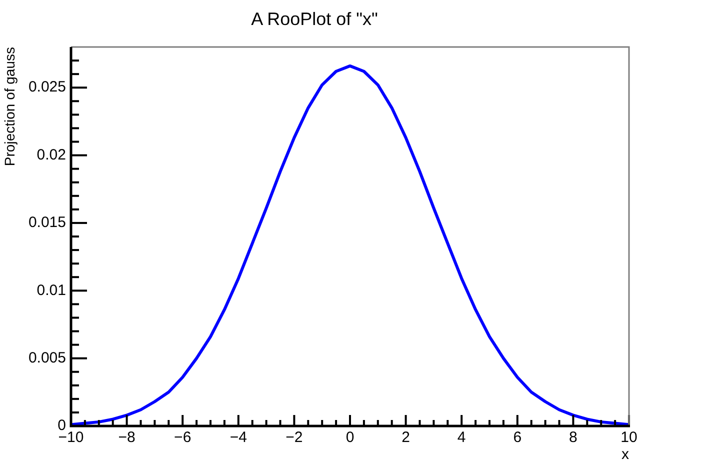 This screenshot has height=467, width=701. I want to click on y-tick-label: 0.015, so click(47, 223).